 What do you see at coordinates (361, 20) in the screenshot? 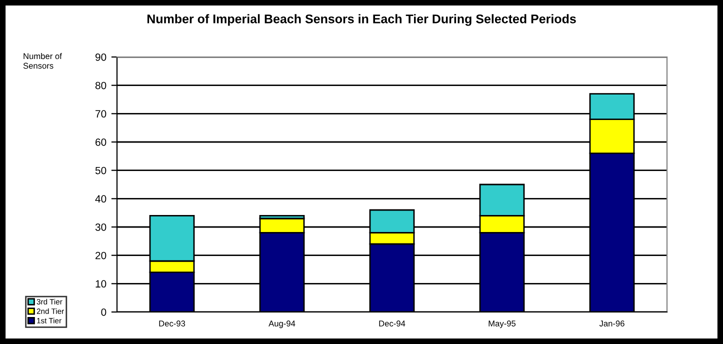
I see `chart-title: Number of Imperial Beach Sensors in Each Tier During Selected Periods` at bounding box center [361, 20].